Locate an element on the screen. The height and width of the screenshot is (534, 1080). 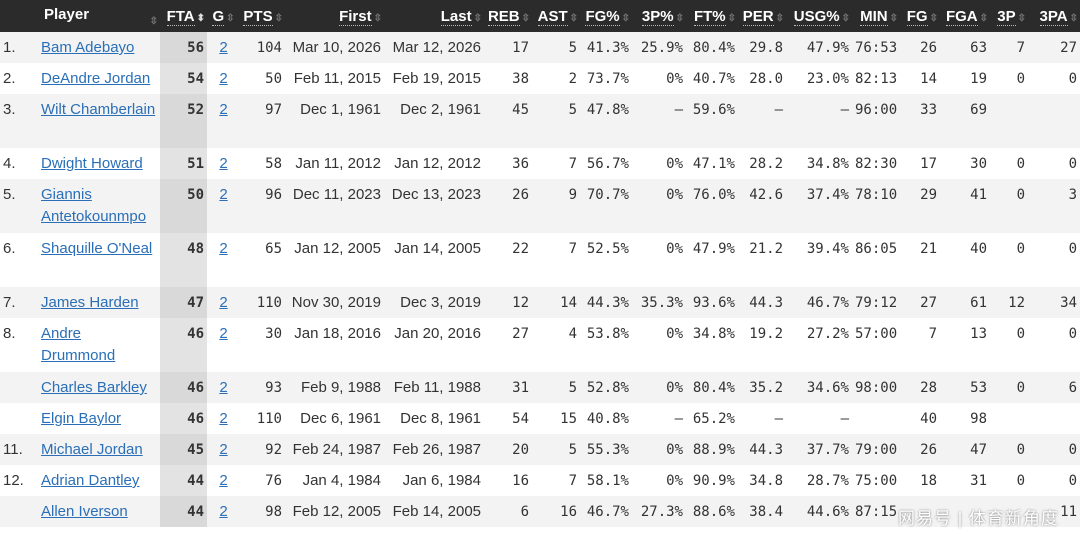
player-link: Bam Adebayo is located at coordinates (88, 47).